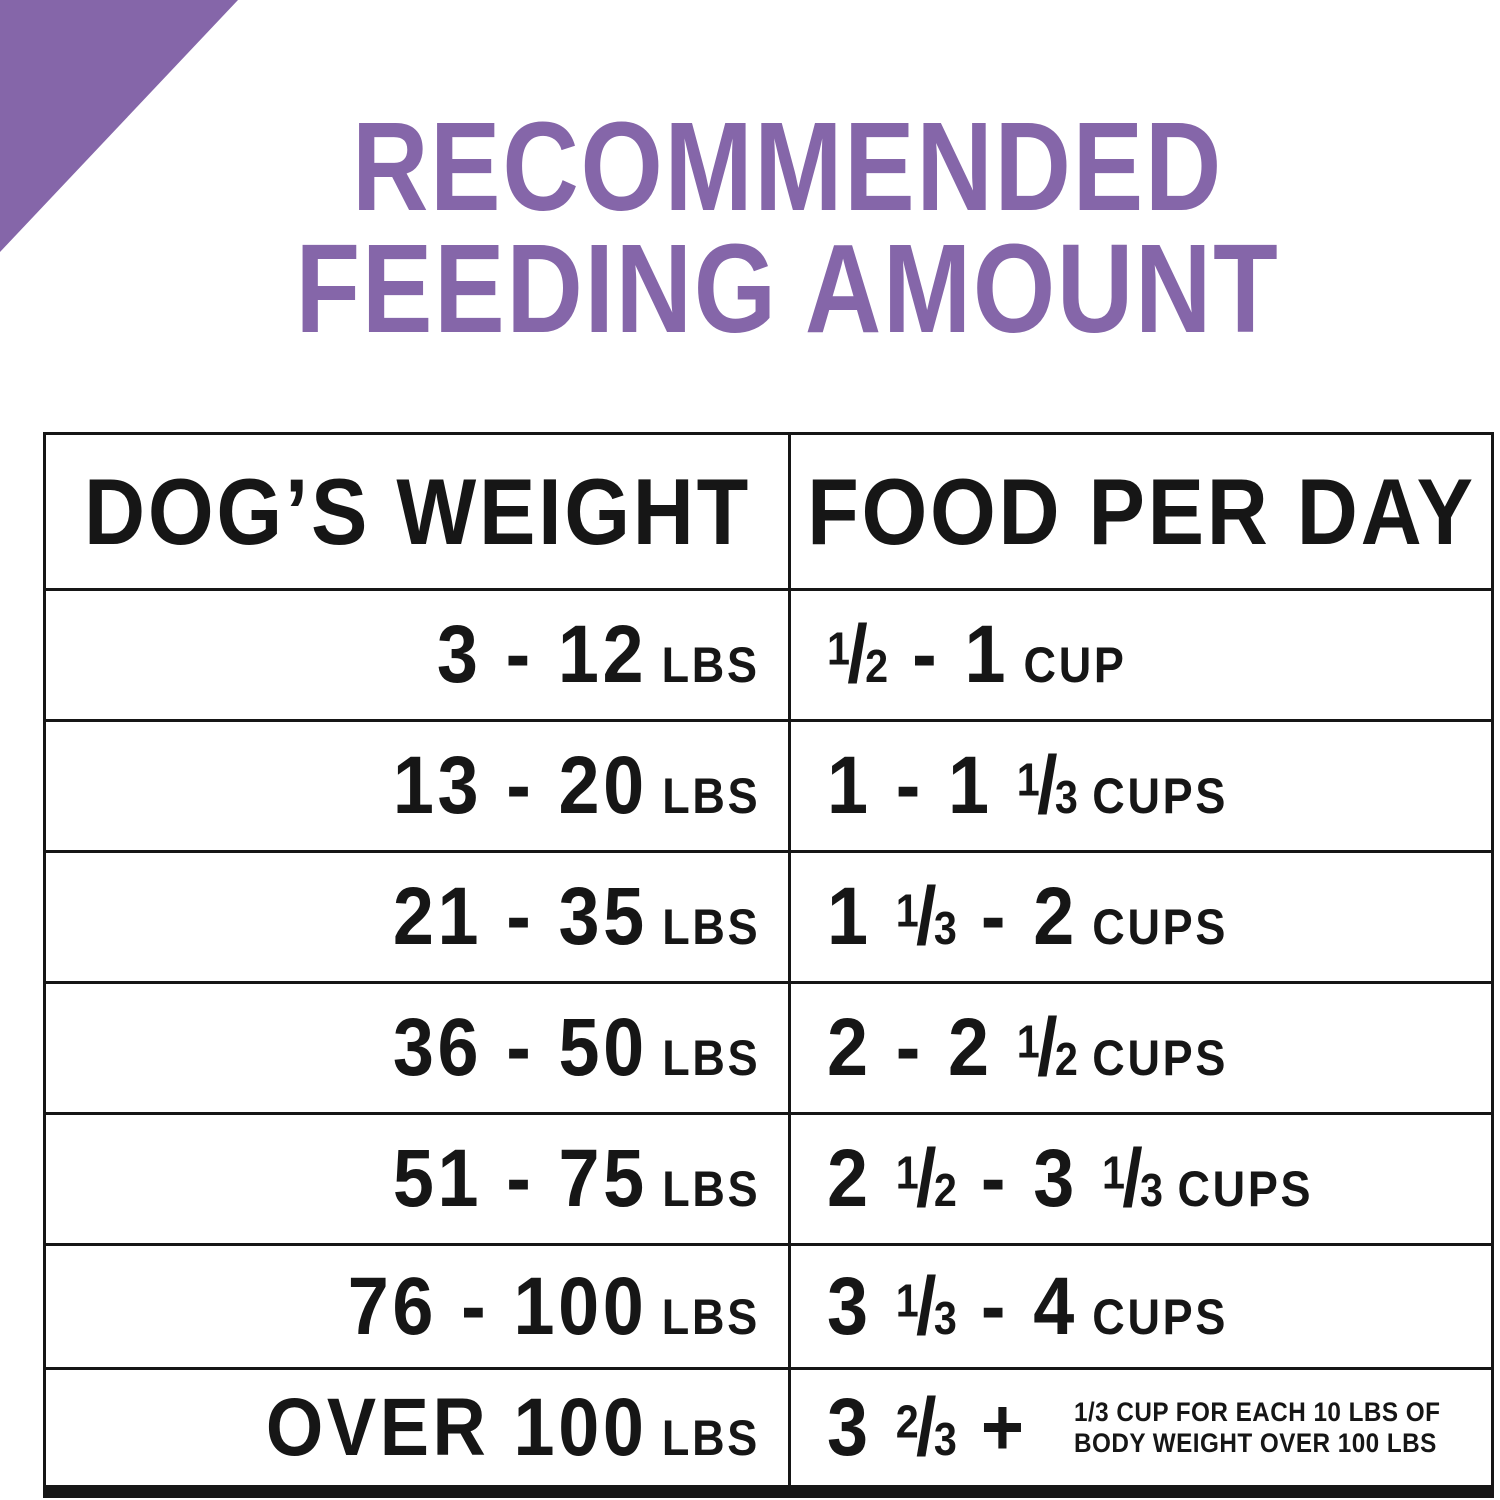 The height and width of the screenshot is (1500, 1500). Describe the element at coordinates (456, 1427) in the screenshot. I see `weight-value: OVER 100` at that location.